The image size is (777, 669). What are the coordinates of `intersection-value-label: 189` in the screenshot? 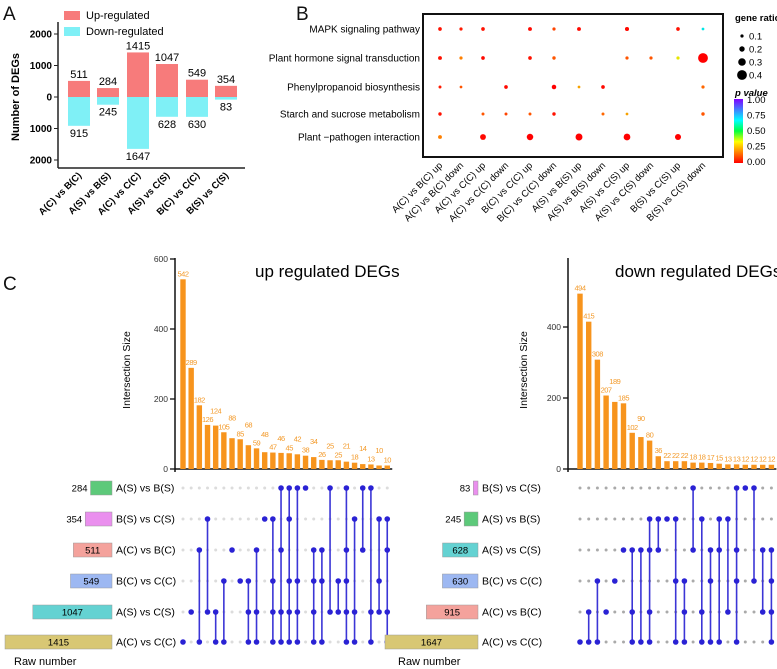 It's located at (614, 381).